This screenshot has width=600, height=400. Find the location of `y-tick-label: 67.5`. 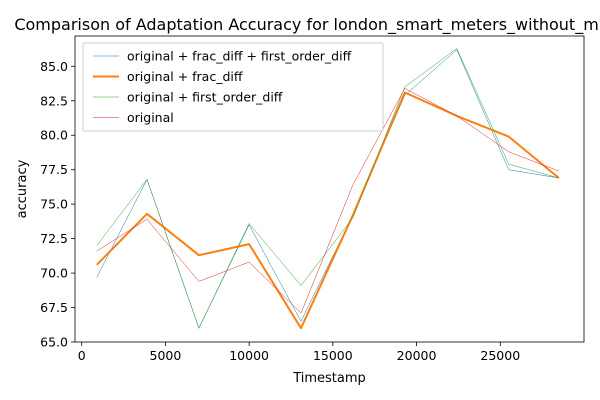

y-tick-label: 67.5 is located at coordinates (54, 307).